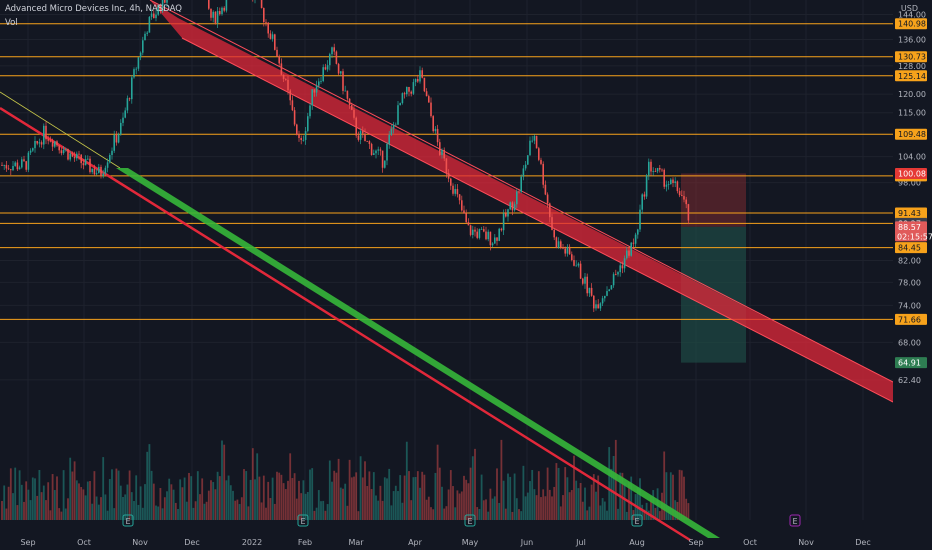 This screenshot has width=932, height=550. What do you see at coordinates (909, 261) in the screenshot?
I see `price-tick-label: 82.00` at bounding box center [909, 261].